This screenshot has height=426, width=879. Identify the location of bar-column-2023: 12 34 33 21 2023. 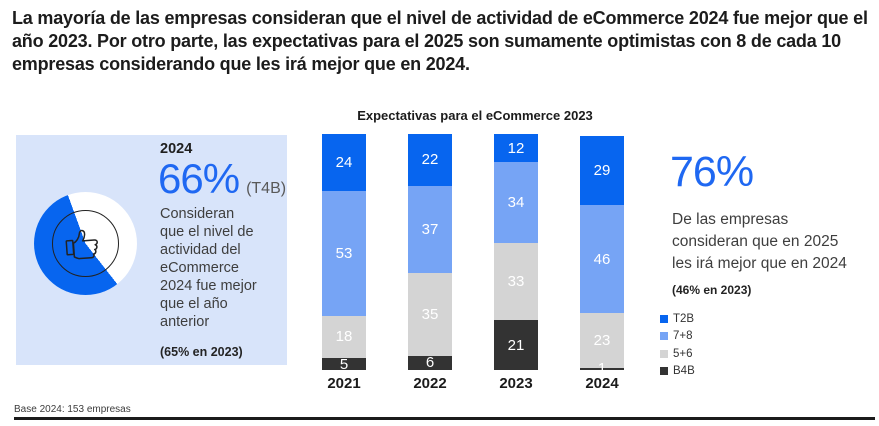
(516, 263).